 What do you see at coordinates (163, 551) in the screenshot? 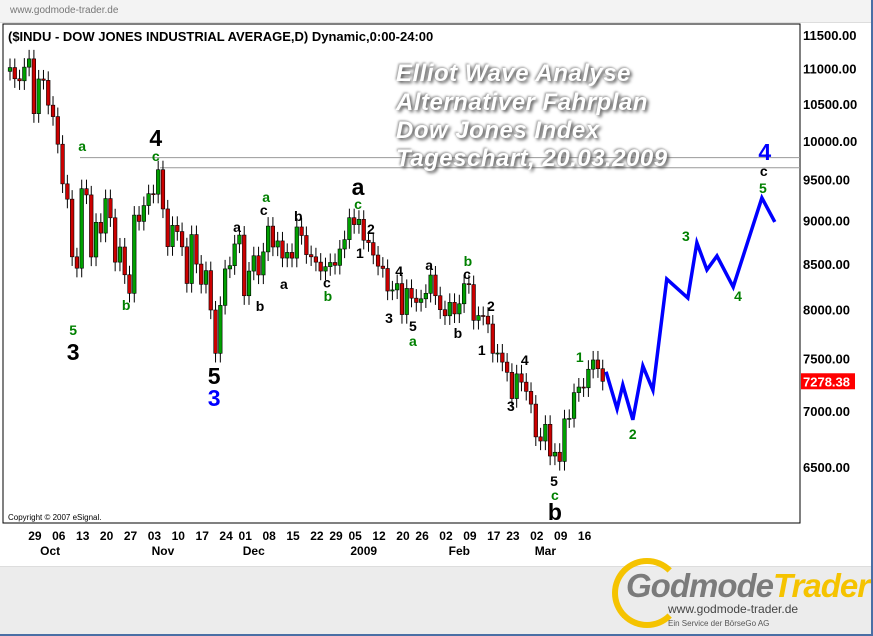
I see `month-label: Nov` at bounding box center [163, 551].